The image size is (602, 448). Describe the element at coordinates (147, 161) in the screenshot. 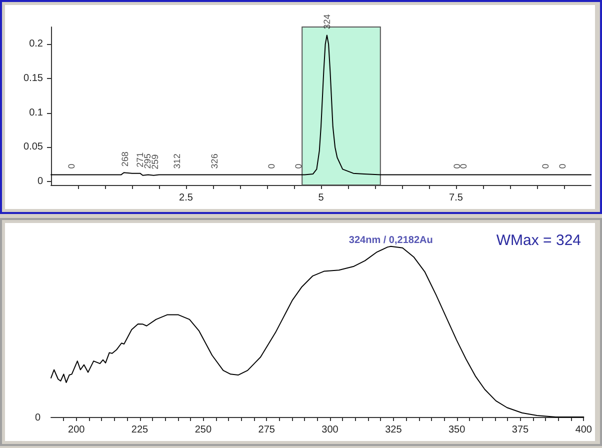

I see `annotation: 295` at that location.